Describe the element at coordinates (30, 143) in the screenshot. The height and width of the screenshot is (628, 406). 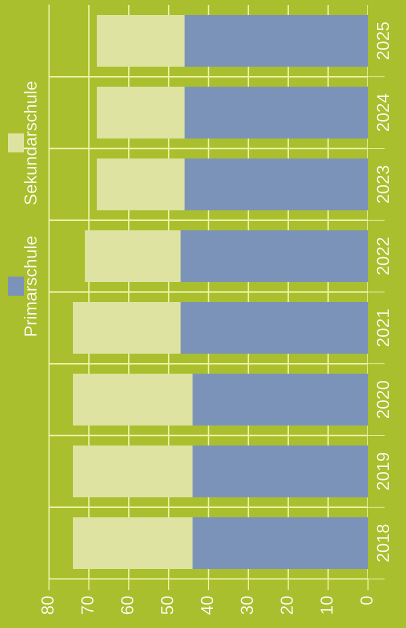
I see `legend-label: Sekundarschule` at that location.